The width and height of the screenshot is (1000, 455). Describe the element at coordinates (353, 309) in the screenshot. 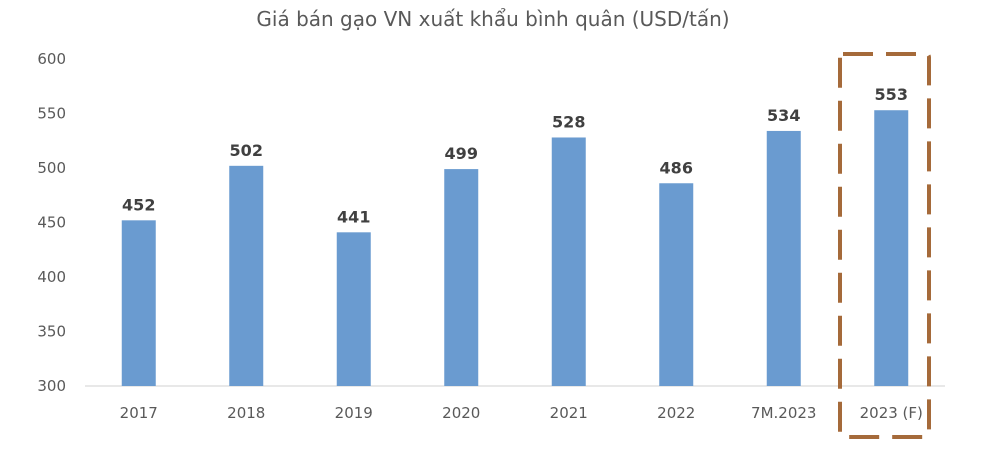

I see `bar-2019` at that location.